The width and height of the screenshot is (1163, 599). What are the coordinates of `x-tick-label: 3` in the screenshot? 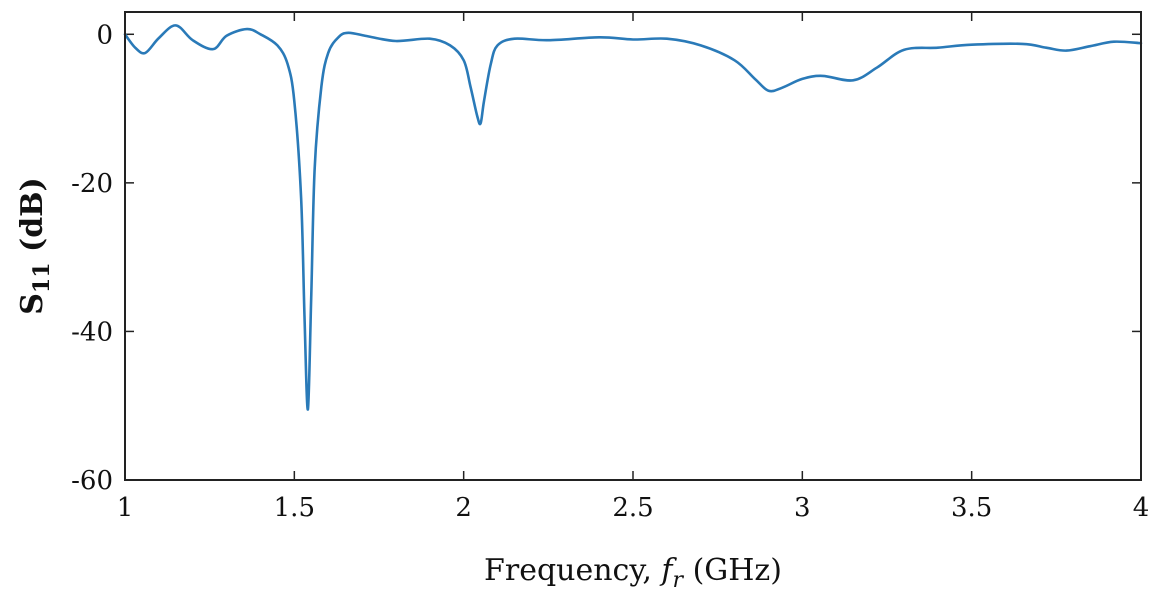 It's located at (802, 508).